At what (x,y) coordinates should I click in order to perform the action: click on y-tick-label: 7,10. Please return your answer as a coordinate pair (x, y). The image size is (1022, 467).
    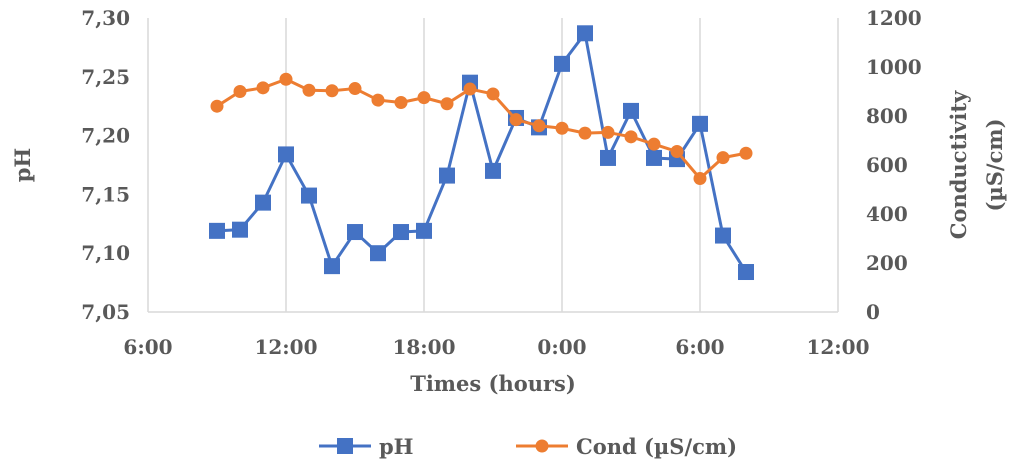
    Looking at the image, I should click on (105, 253).